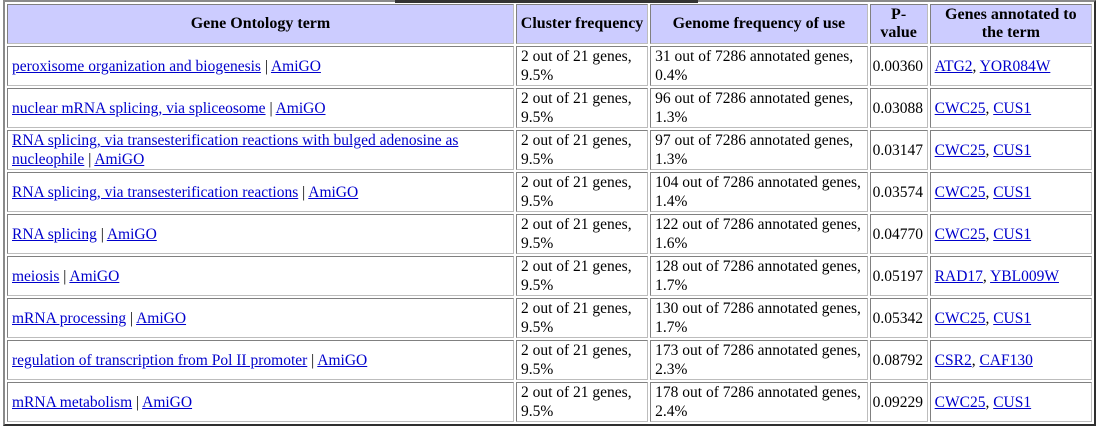 The image size is (1100, 435). Describe the element at coordinates (260, 276) in the screenshot. I see `go-term-cell: meiosis | AmiGO` at that location.